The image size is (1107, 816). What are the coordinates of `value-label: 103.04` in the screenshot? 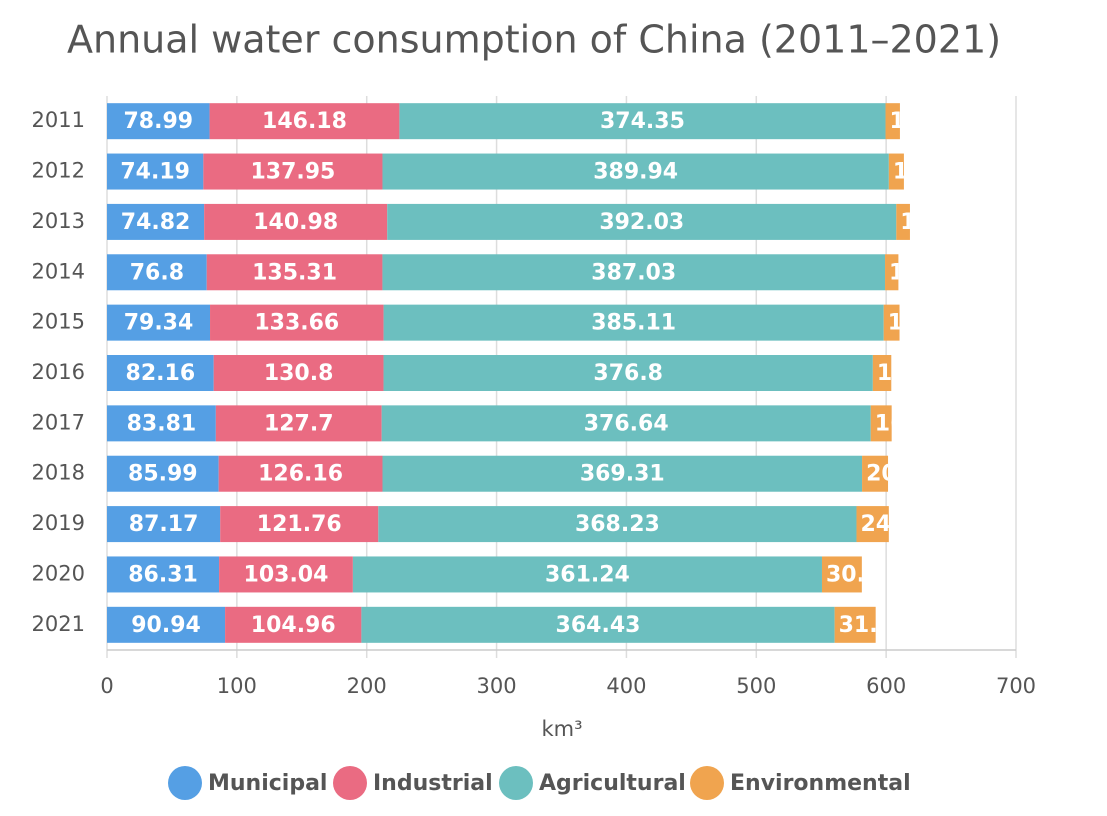 It's located at (286, 574).